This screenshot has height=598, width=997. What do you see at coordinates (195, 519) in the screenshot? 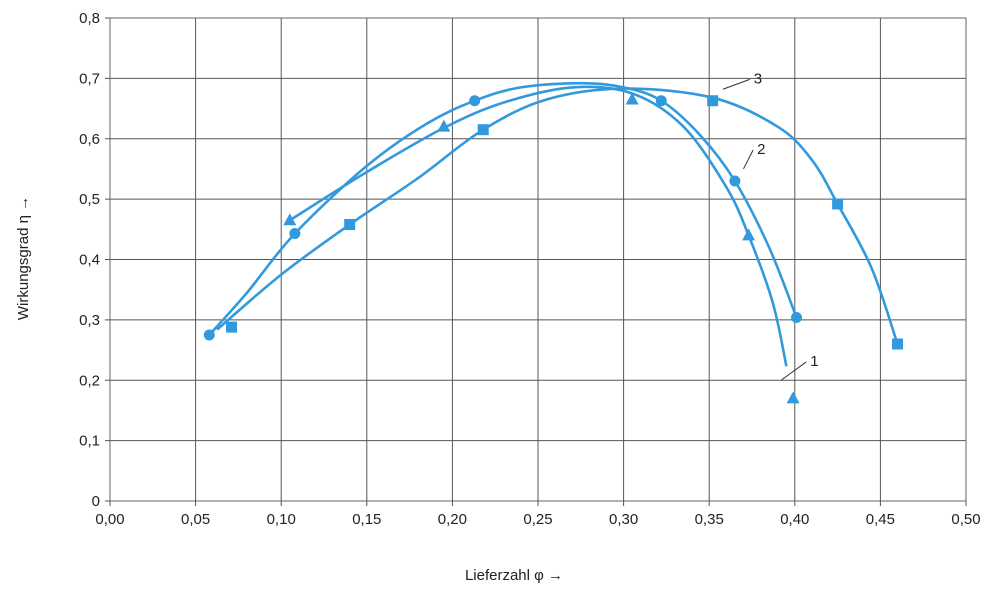
I see `x-tick-label: 0,05` at bounding box center [195, 519].